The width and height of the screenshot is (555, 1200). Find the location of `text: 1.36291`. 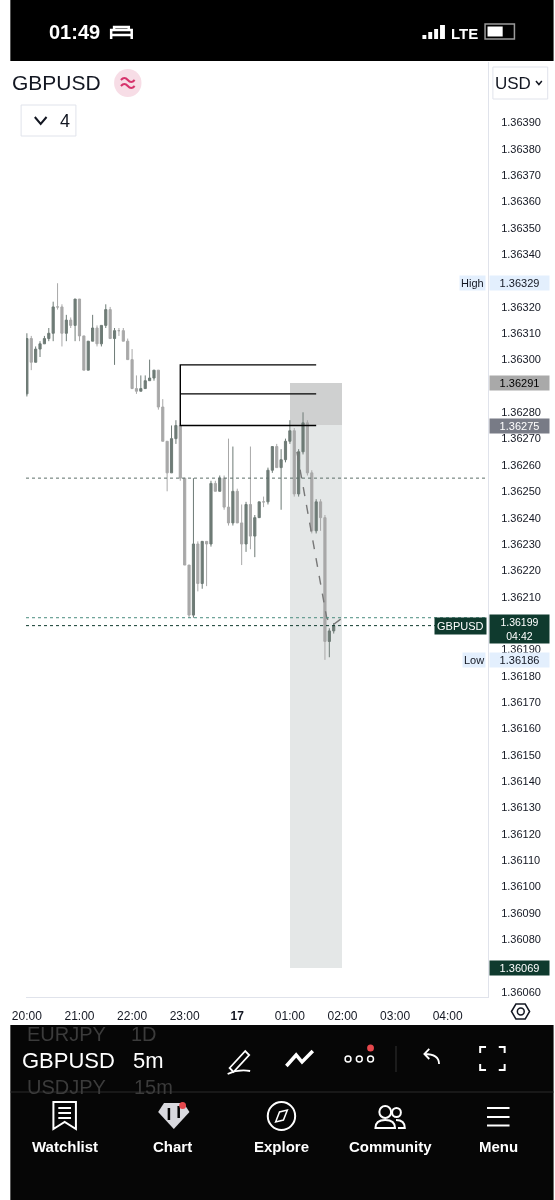

text: 1.36291 is located at coordinates (519, 383).